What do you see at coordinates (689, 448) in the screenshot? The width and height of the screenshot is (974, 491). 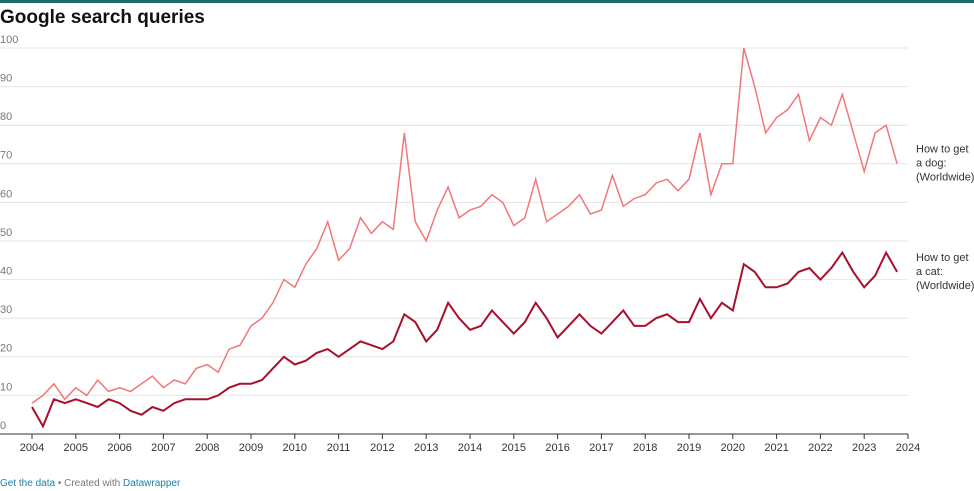 I see `x-tick-label: 2019` at bounding box center [689, 448].